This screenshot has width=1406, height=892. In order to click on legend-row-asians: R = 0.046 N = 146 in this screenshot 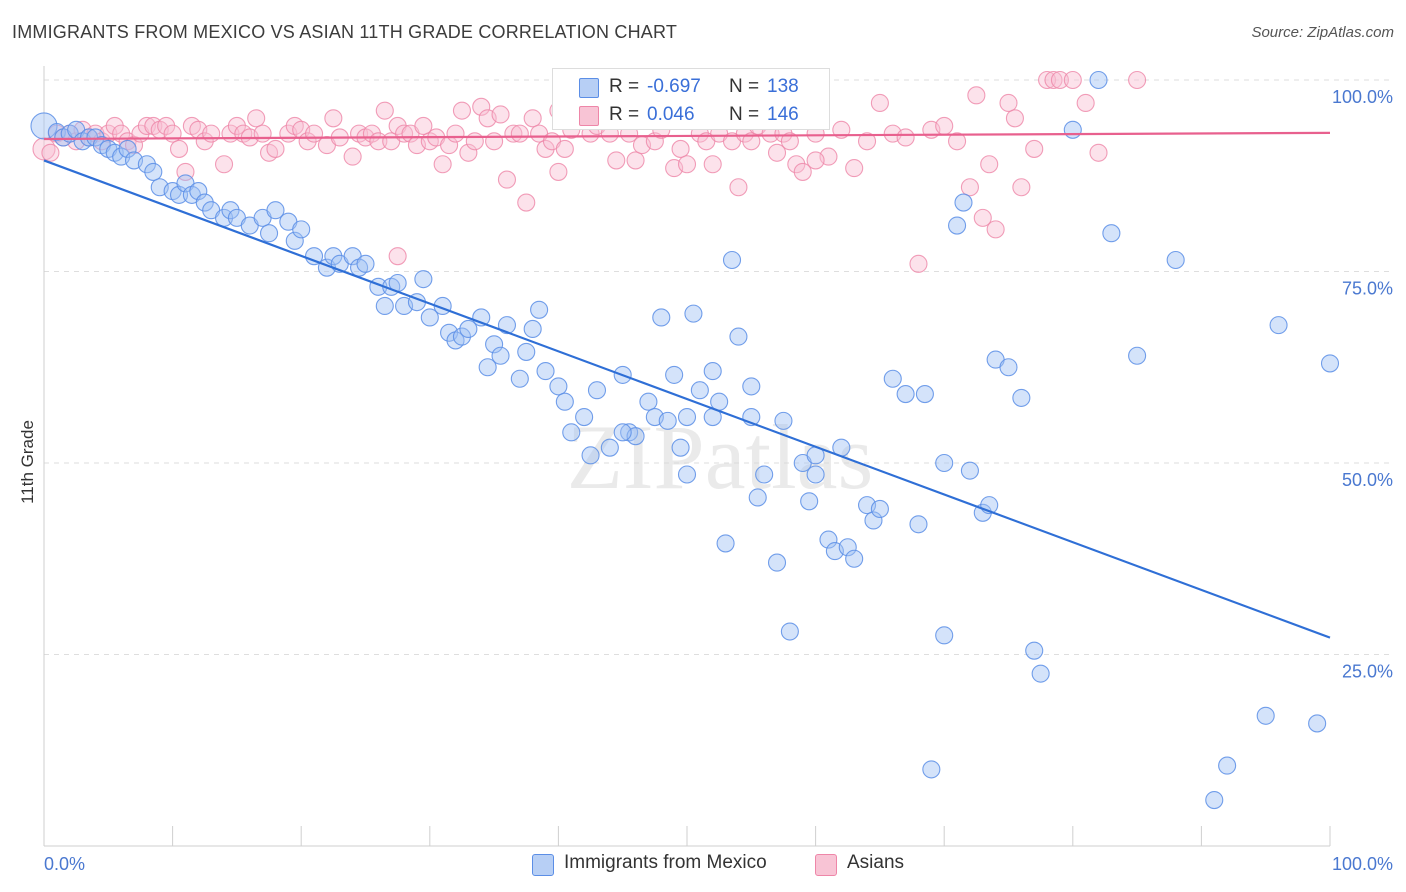, I will do `click(691, 115)`.